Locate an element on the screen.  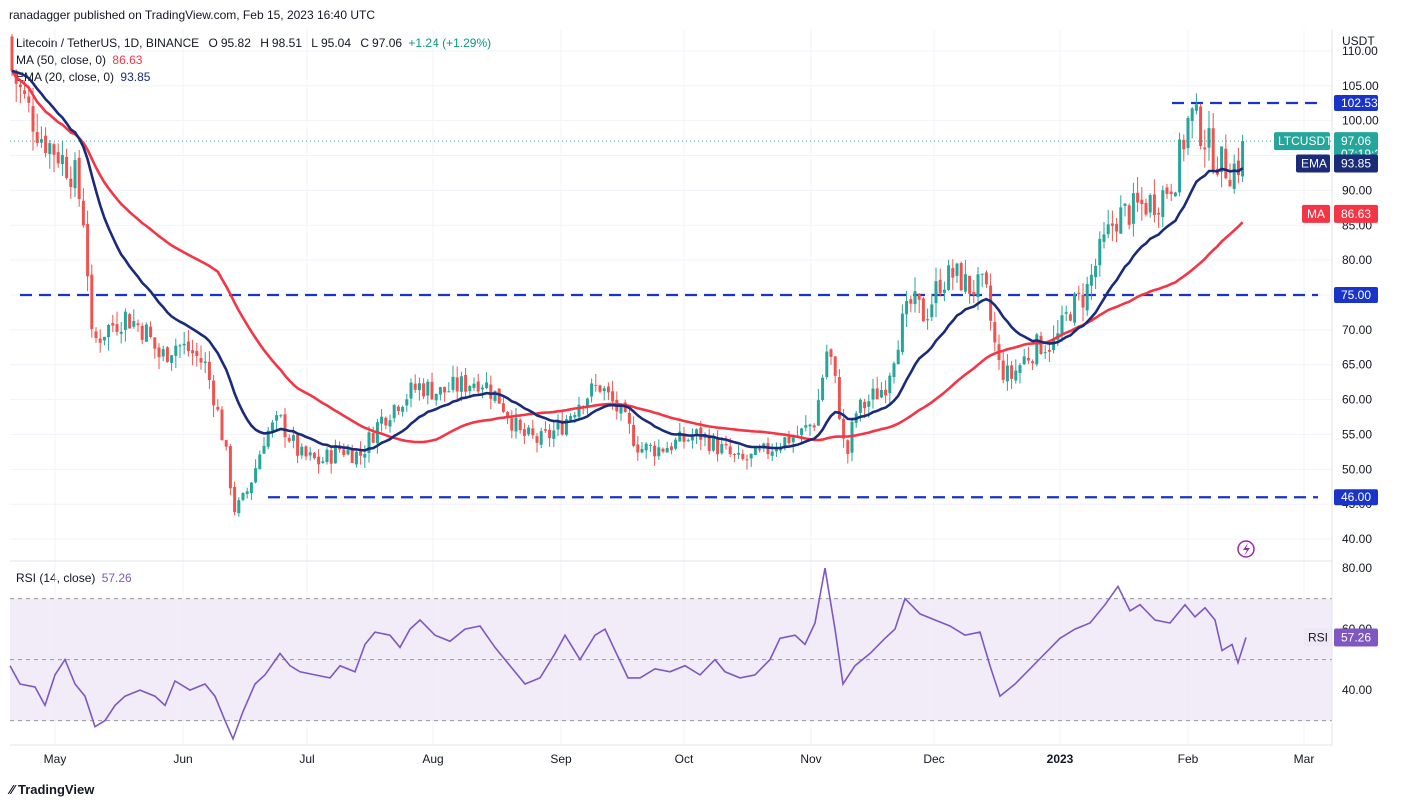
ema-legend-value: 93.85 is located at coordinates (135, 77).